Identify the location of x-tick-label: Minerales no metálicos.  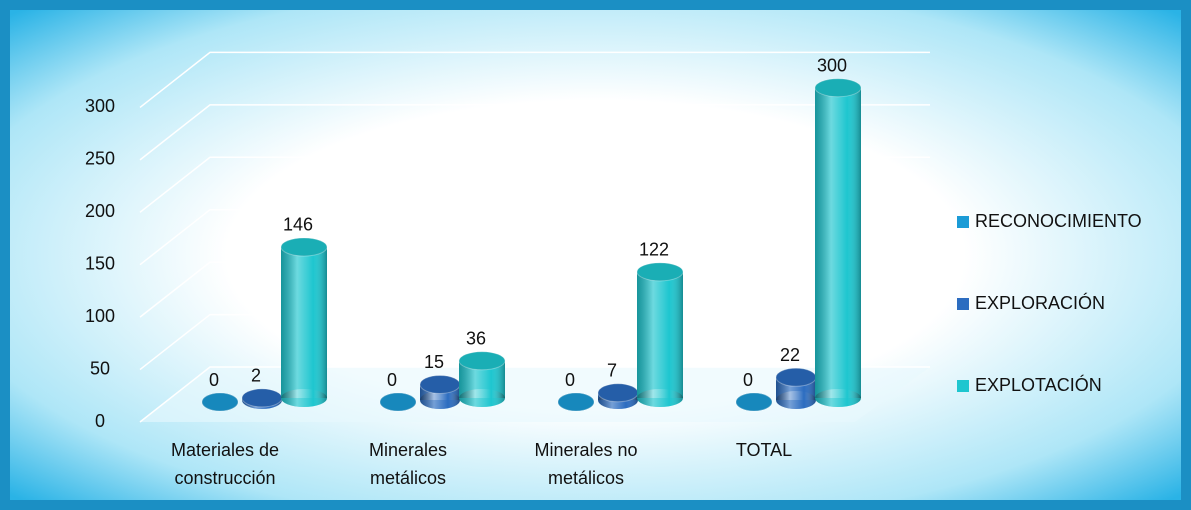
(586, 464).